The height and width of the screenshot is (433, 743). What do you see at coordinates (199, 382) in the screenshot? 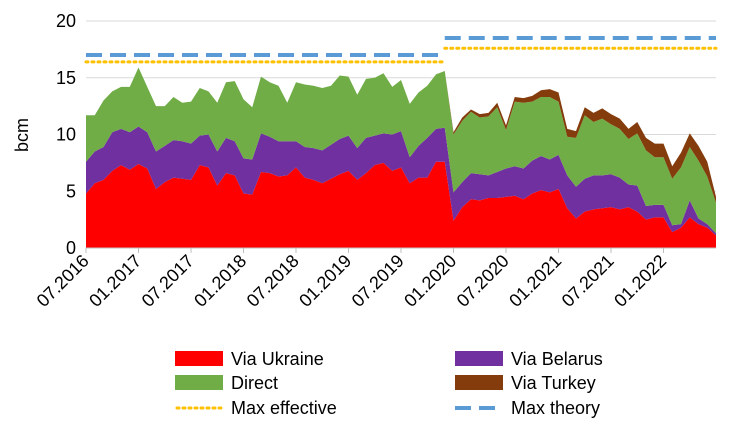
I see `legend-swatch-direct` at bounding box center [199, 382].